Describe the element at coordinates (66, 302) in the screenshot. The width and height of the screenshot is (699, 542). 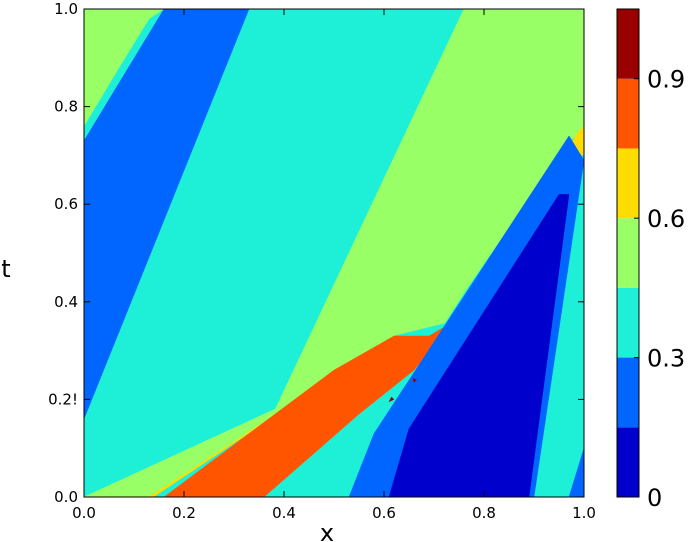
I see `y-tick-label: 0.4` at that location.